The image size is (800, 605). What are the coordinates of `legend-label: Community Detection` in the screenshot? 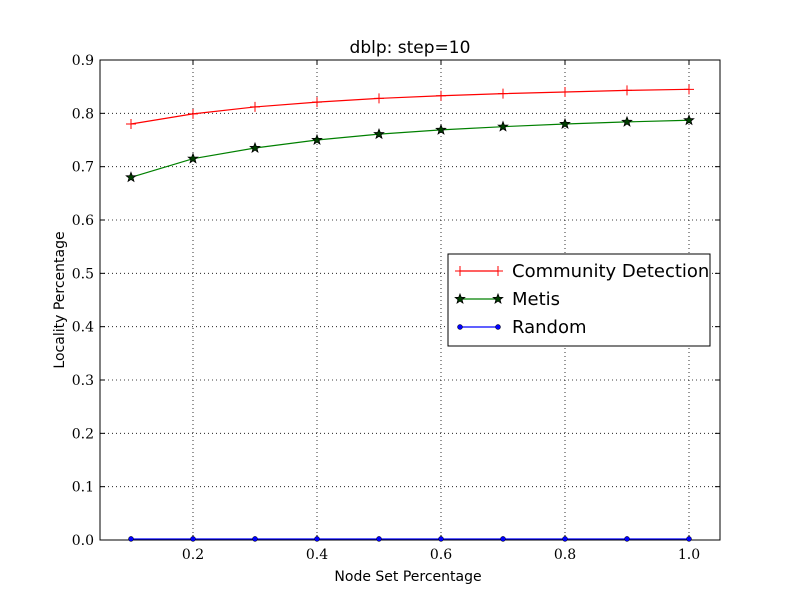 It's located at (610, 271).